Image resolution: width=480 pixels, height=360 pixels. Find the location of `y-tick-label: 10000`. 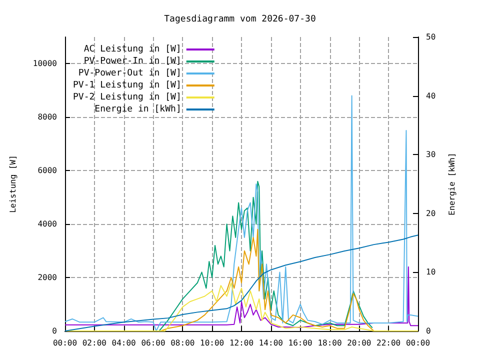

y-tick-label: 10000 is located at coordinates (45, 63).